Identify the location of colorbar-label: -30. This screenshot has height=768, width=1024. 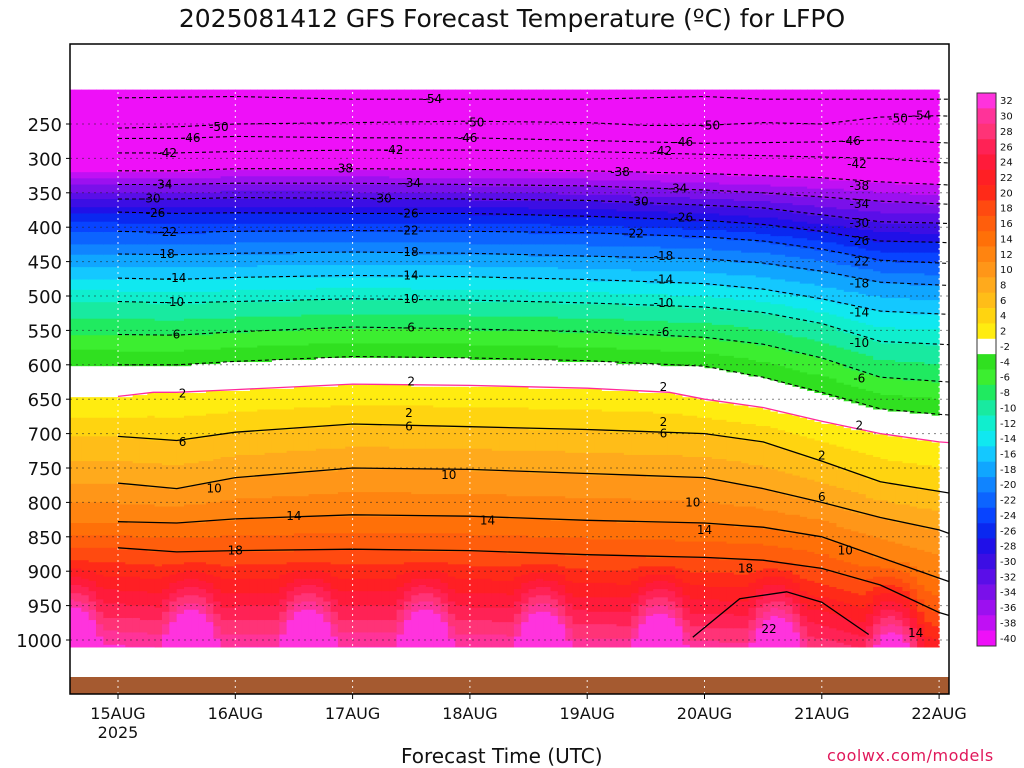
(1008, 562).